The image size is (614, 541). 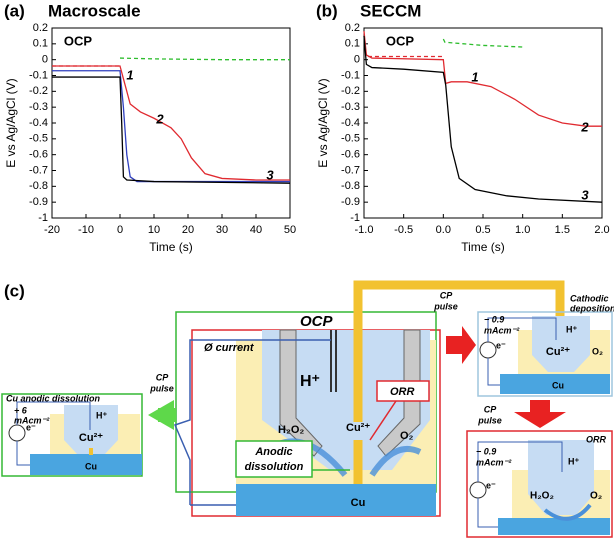 What do you see at coordinates (52, 230) in the screenshot?
I see `x-tick-label: -20` at bounding box center [52, 230].